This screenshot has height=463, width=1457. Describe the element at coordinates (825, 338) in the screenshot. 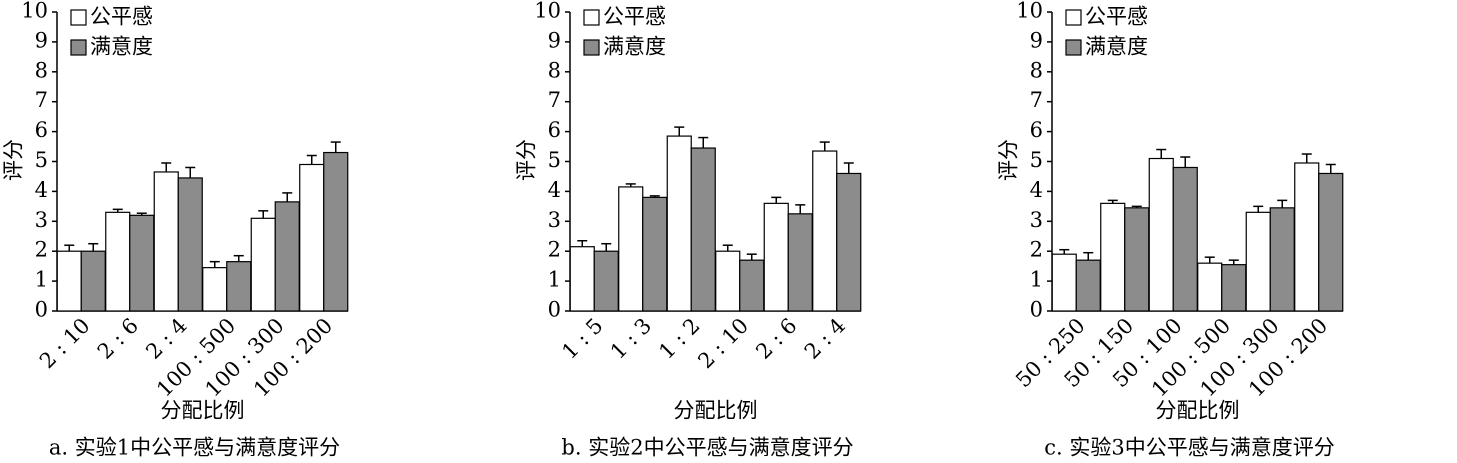

I see `x-tick-label: 2 : 4` at that location.